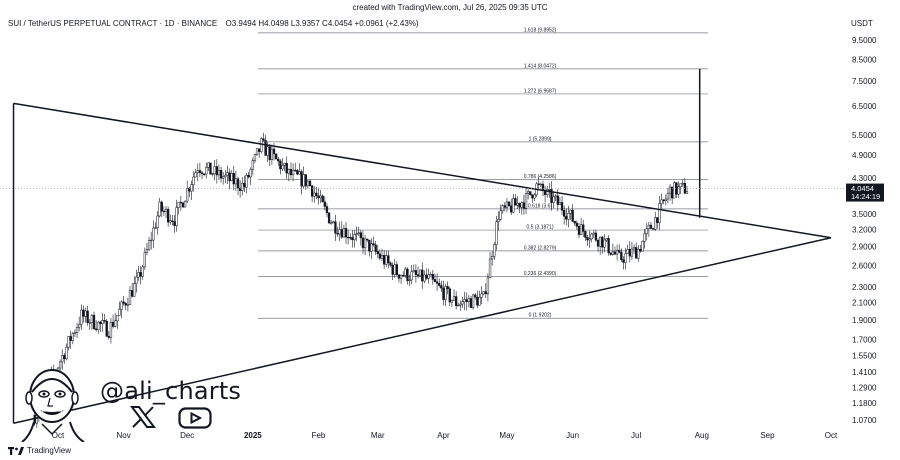  I want to click on avatar-icon, so click(55, 402).